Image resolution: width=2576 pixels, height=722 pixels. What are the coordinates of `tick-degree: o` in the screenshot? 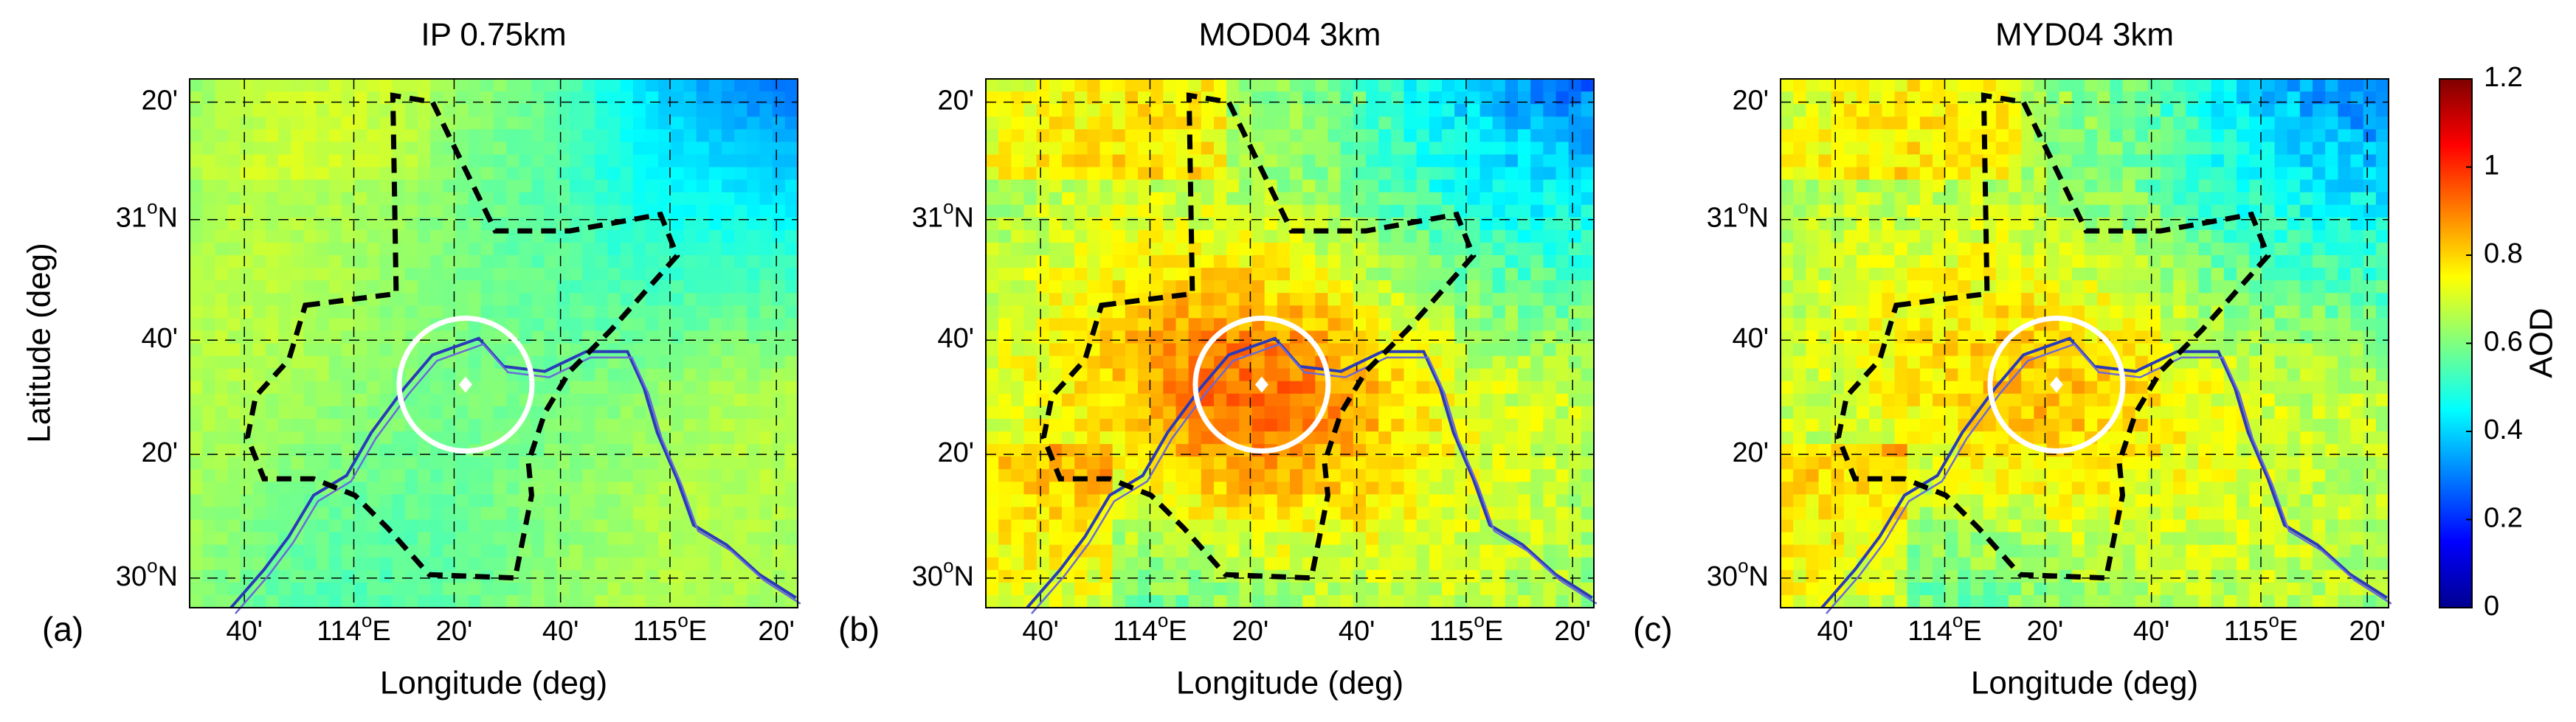 It's located at (948, 207).